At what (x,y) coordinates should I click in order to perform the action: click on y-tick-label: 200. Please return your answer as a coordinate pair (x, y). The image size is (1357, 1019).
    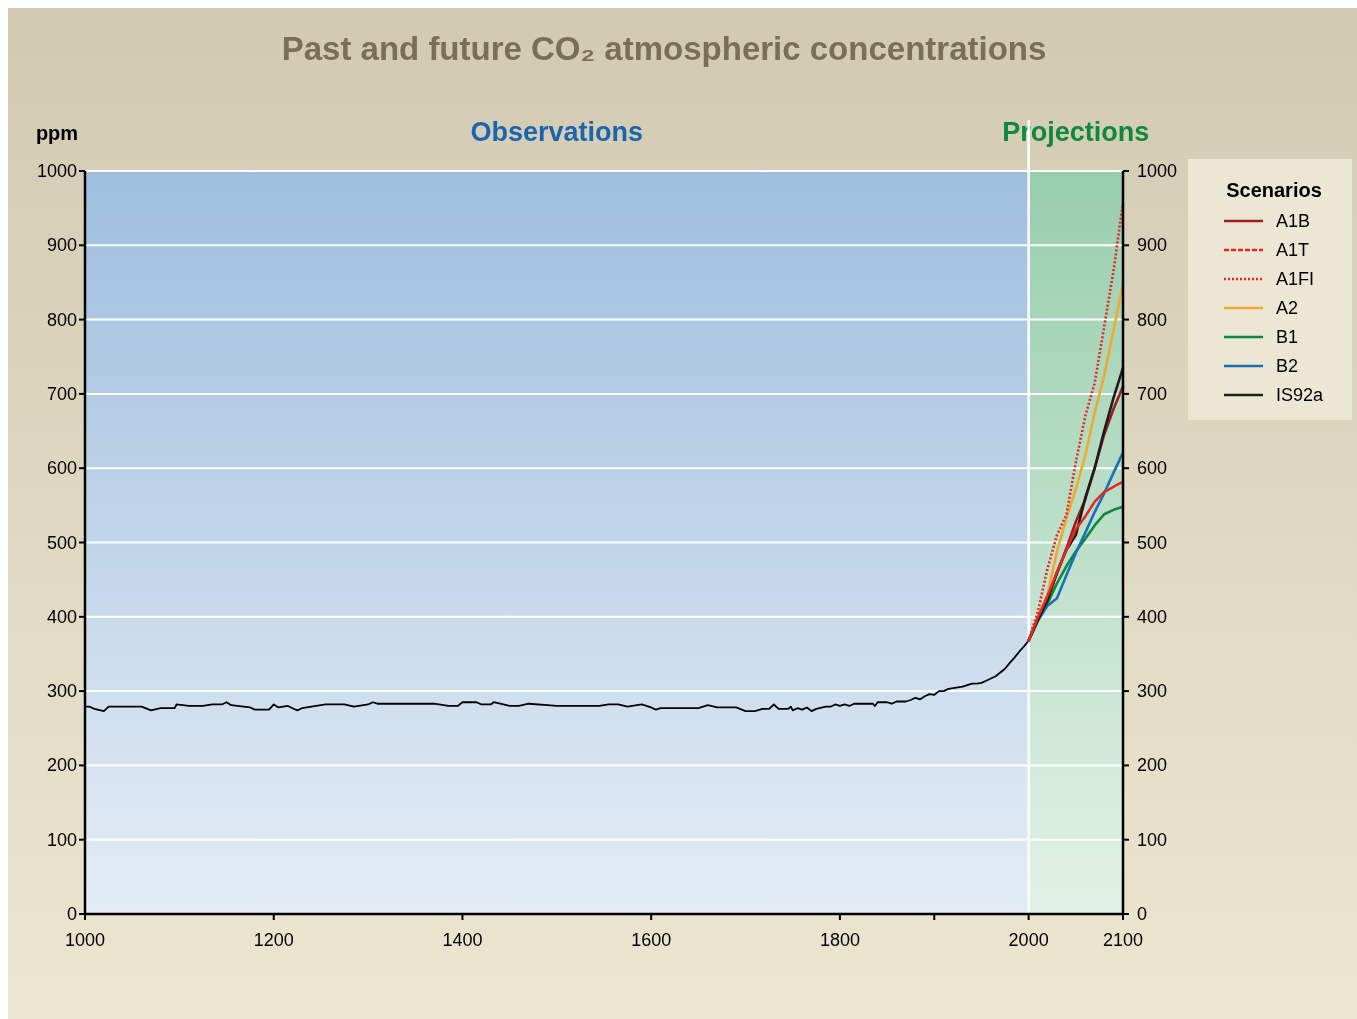
    Looking at the image, I should click on (61, 765).